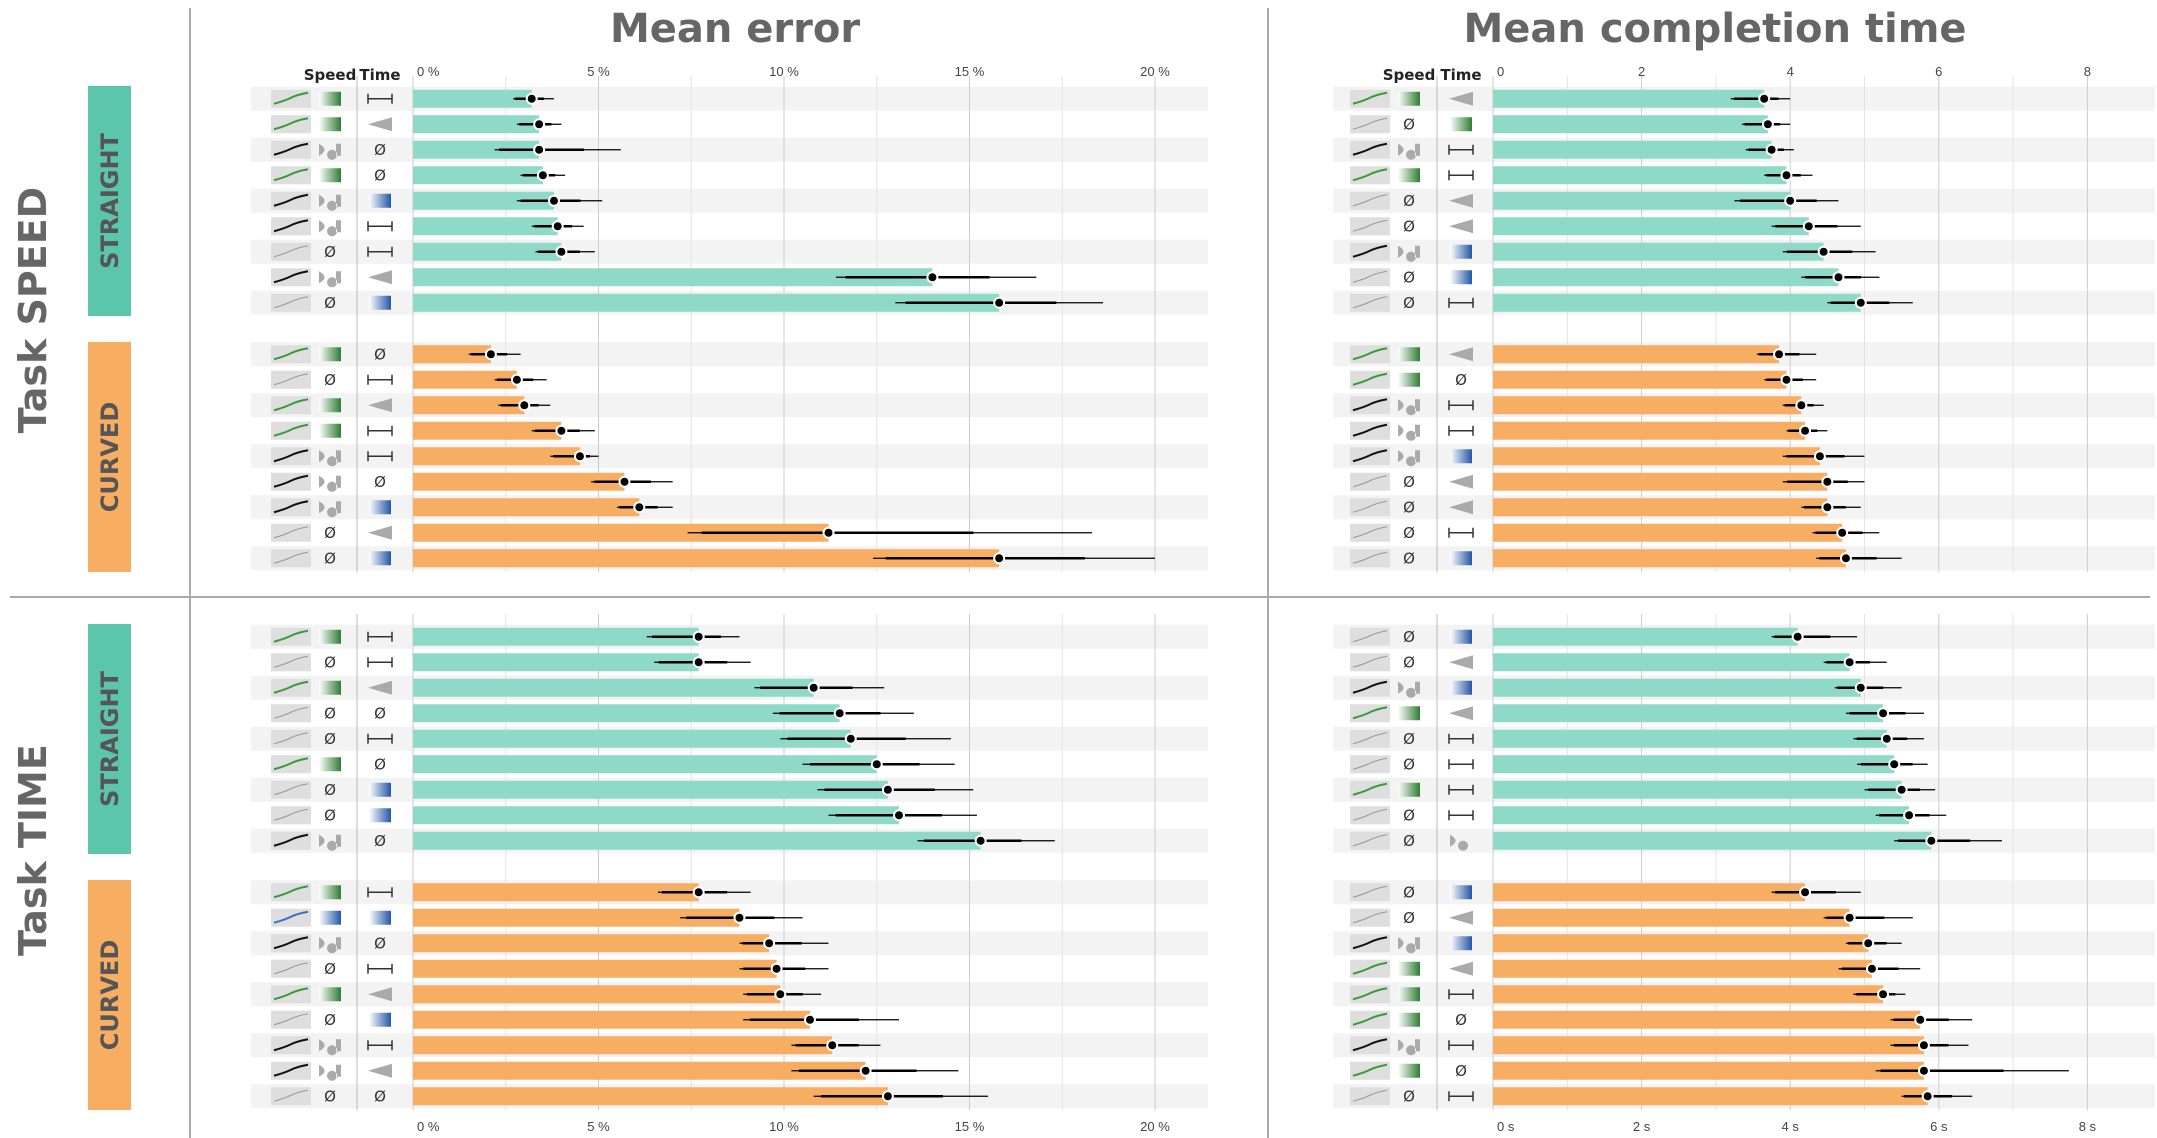  What do you see at coordinates (380, 687) in the screenshot?
I see `panel-2-straight-row-2-time-icon` at bounding box center [380, 687].